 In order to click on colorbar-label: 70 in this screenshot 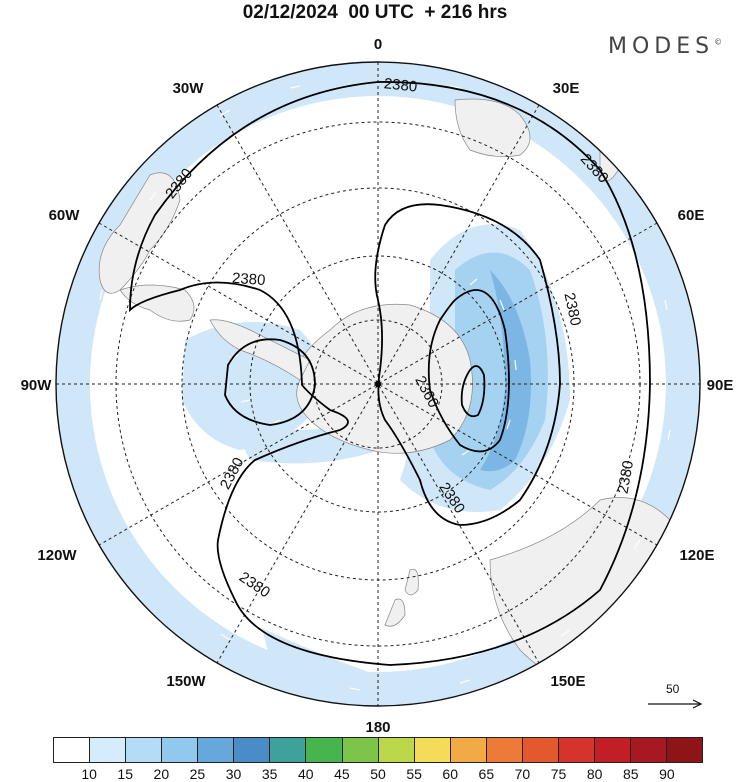, I will do `click(522, 774)`.